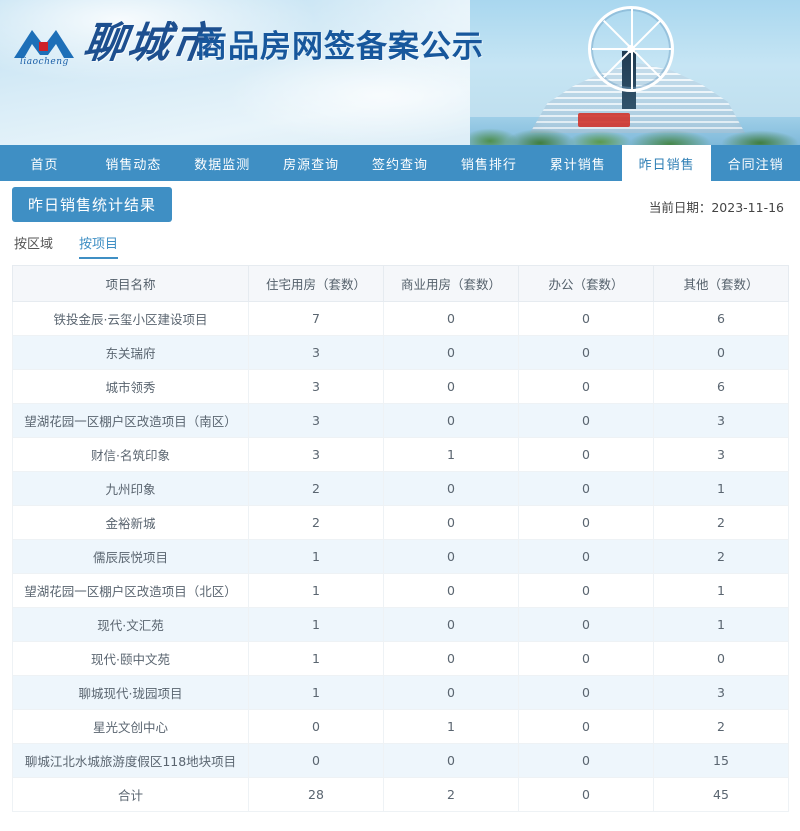 The width and height of the screenshot is (800, 831). I want to click on nav-item-sales-dynamics: 销售动态, so click(133, 165).